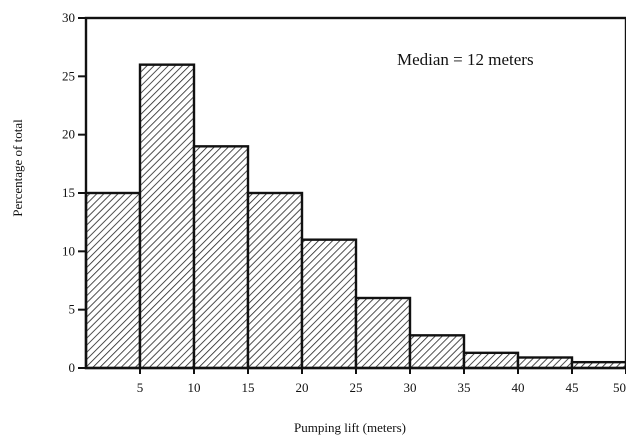 The height and width of the screenshot is (439, 626). I want to click on x-tick-label: 35, so click(464, 387).